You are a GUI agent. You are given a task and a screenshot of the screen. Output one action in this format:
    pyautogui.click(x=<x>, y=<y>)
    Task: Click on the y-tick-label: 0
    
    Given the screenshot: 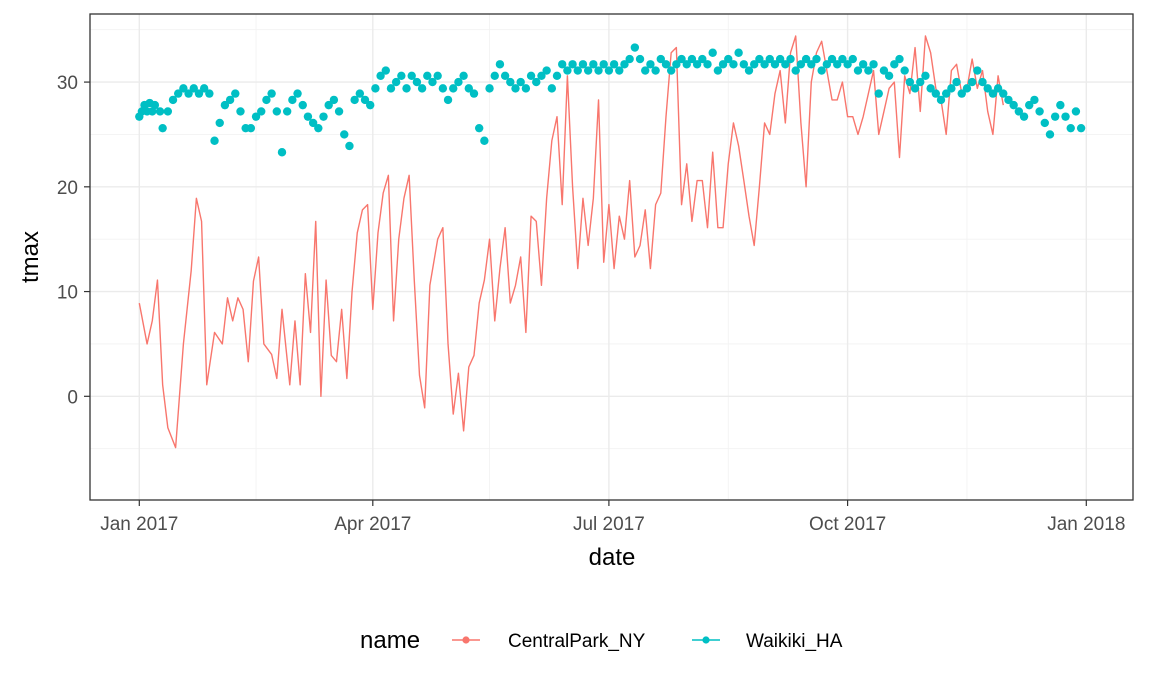 What is the action you would take?
    pyautogui.click(x=72, y=397)
    